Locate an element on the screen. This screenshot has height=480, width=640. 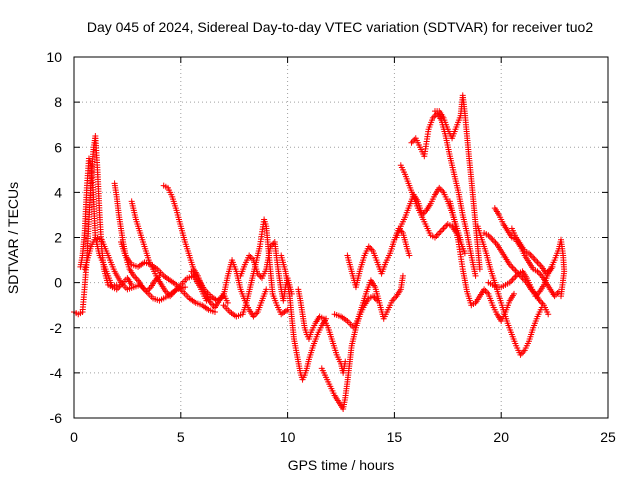
y-tick-label: 0 is located at coordinates (58, 283).